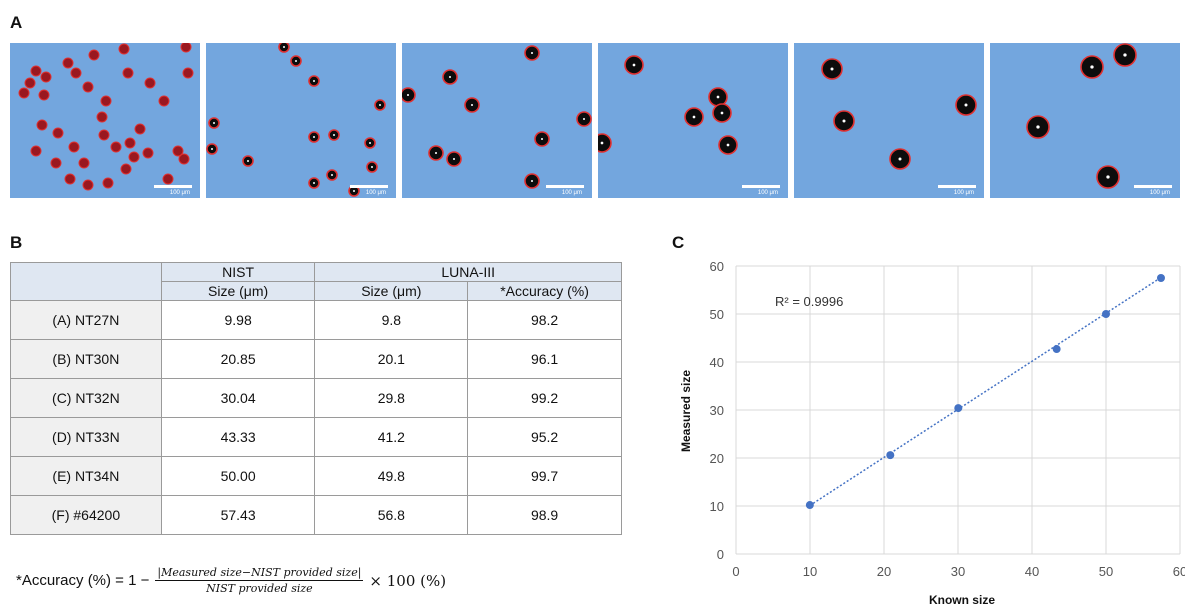  Describe the element at coordinates (809, 301) in the screenshot. I see `r-squared-annotation: R² = 0.9996` at that location.